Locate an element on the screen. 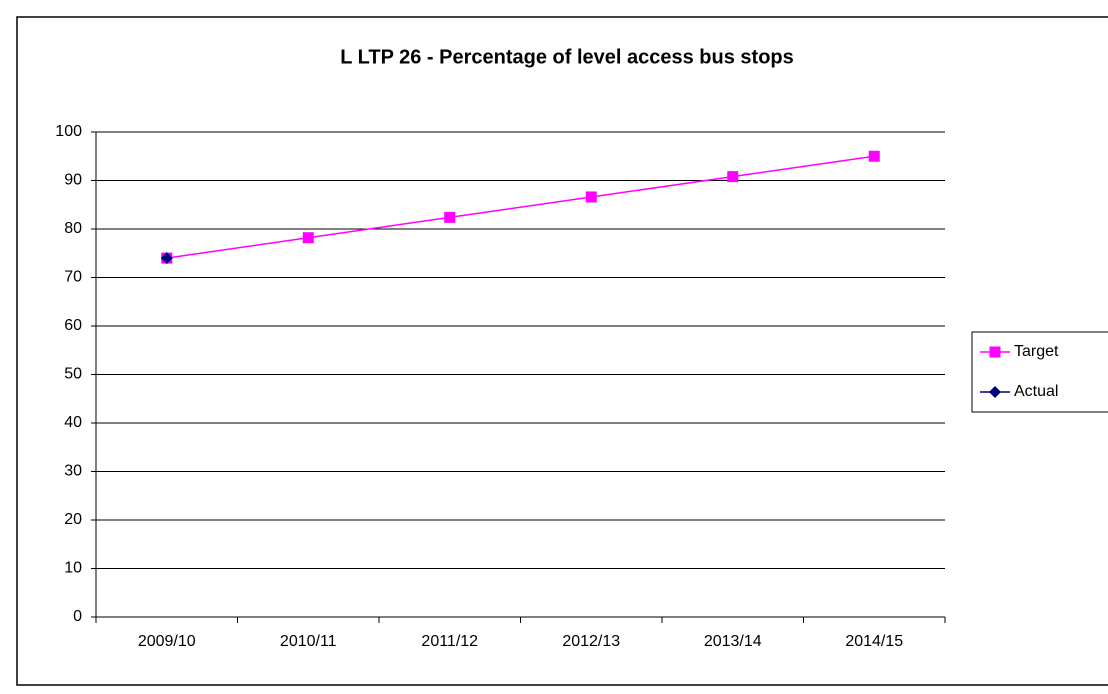  legend-label: Actual is located at coordinates (1036, 391).